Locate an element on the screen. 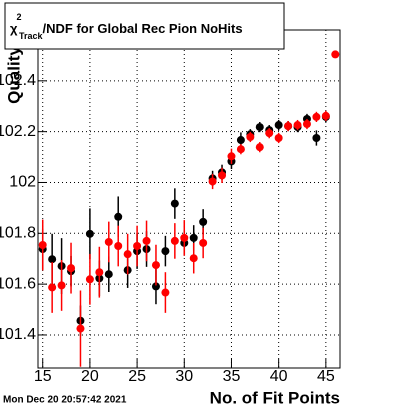 The height and width of the screenshot is (409, 400). x-tick-label: 20 is located at coordinates (90, 376).